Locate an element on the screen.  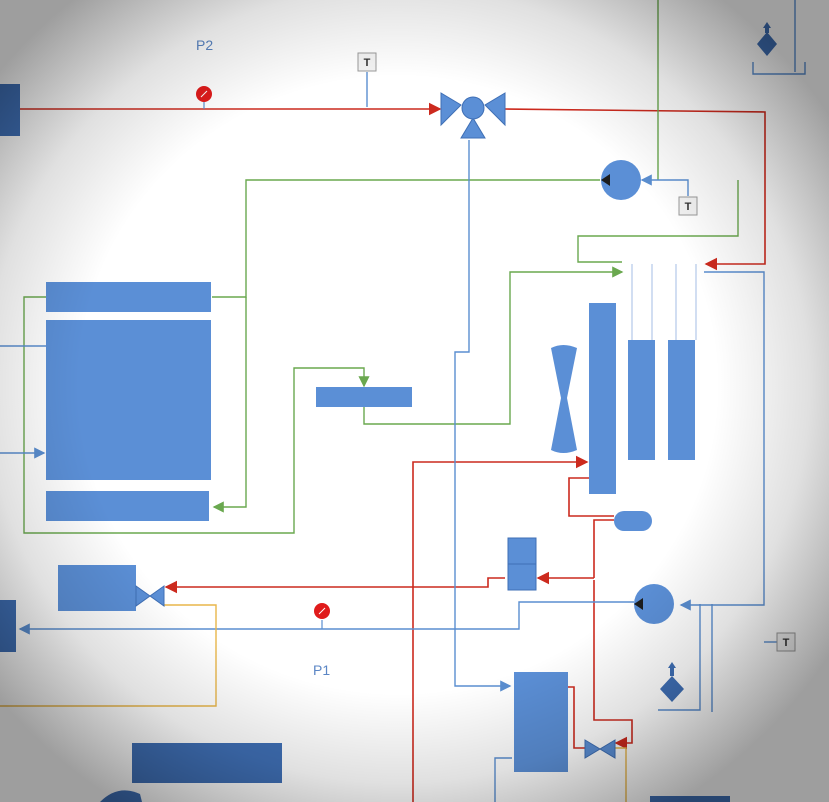
drum is located at coordinates (633, 521).